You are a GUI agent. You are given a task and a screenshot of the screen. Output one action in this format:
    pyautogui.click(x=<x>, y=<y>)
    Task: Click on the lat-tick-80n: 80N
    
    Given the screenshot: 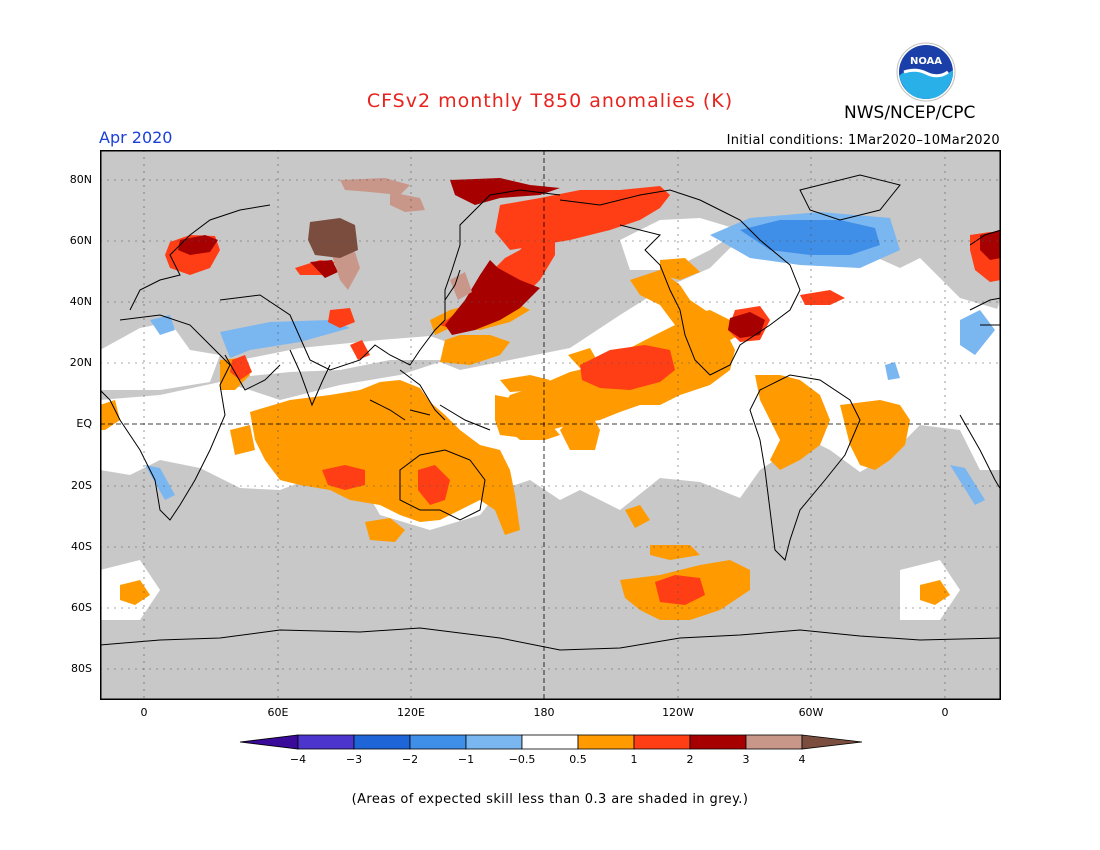 What is the action you would take?
    pyautogui.click(x=80, y=179)
    